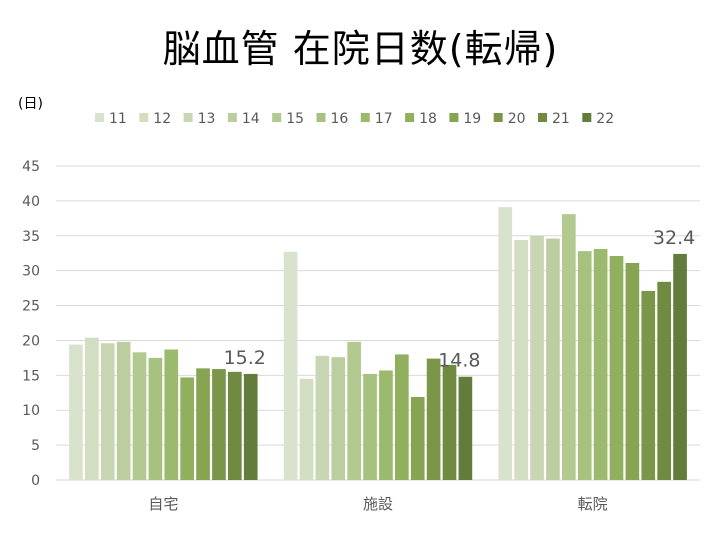  I want to click on legend-label: 12, so click(162, 119).